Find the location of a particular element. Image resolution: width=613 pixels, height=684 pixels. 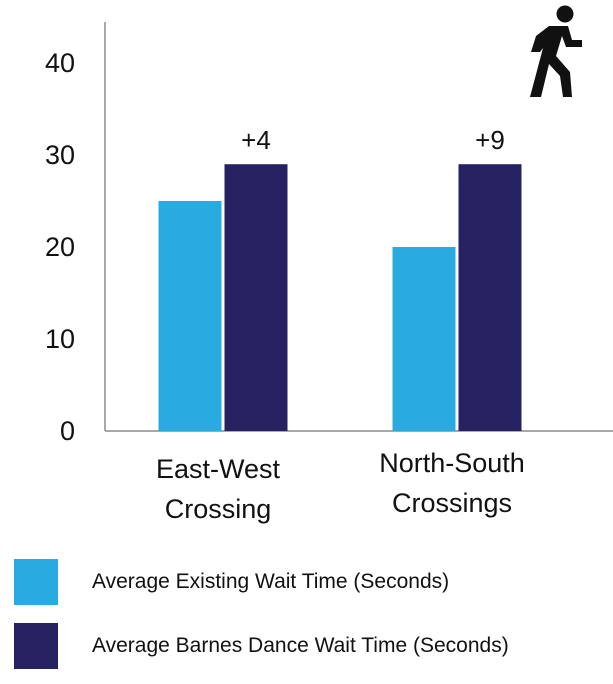

y-tick-label: 10 is located at coordinates (60, 339).